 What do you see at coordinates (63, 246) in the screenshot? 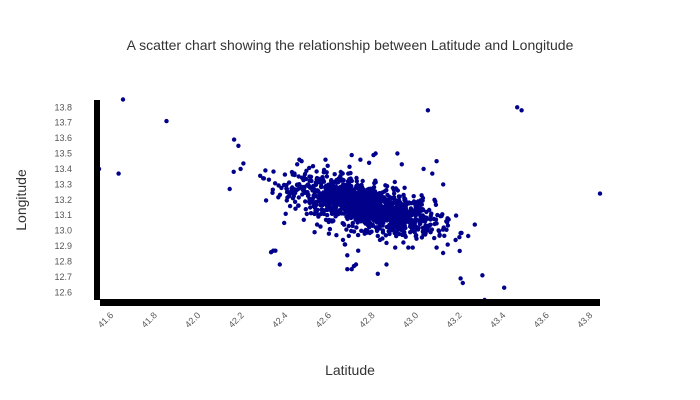
I see `y-tick-label: 12.9` at bounding box center [63, 246].